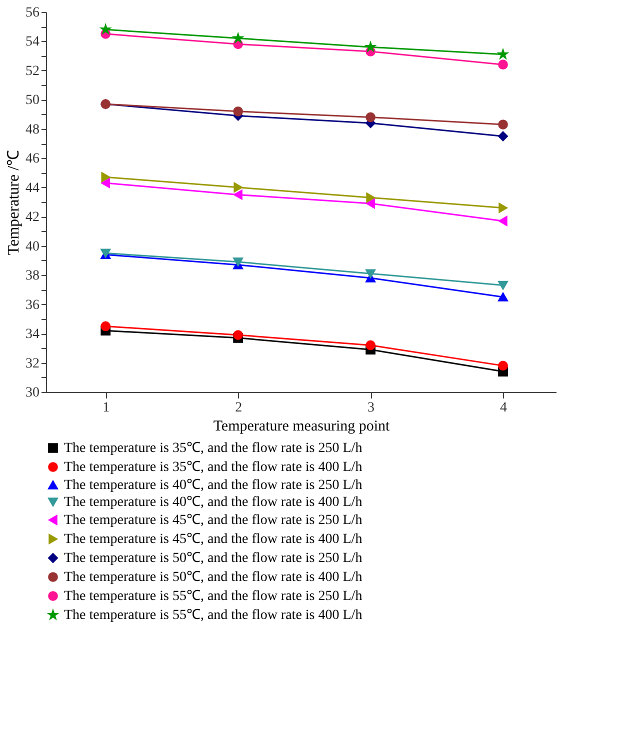 The image size is (626, 729). Describe the element at coordinates (33, 246) in the screenshot. I see `y-tick-label: 40` at that location.